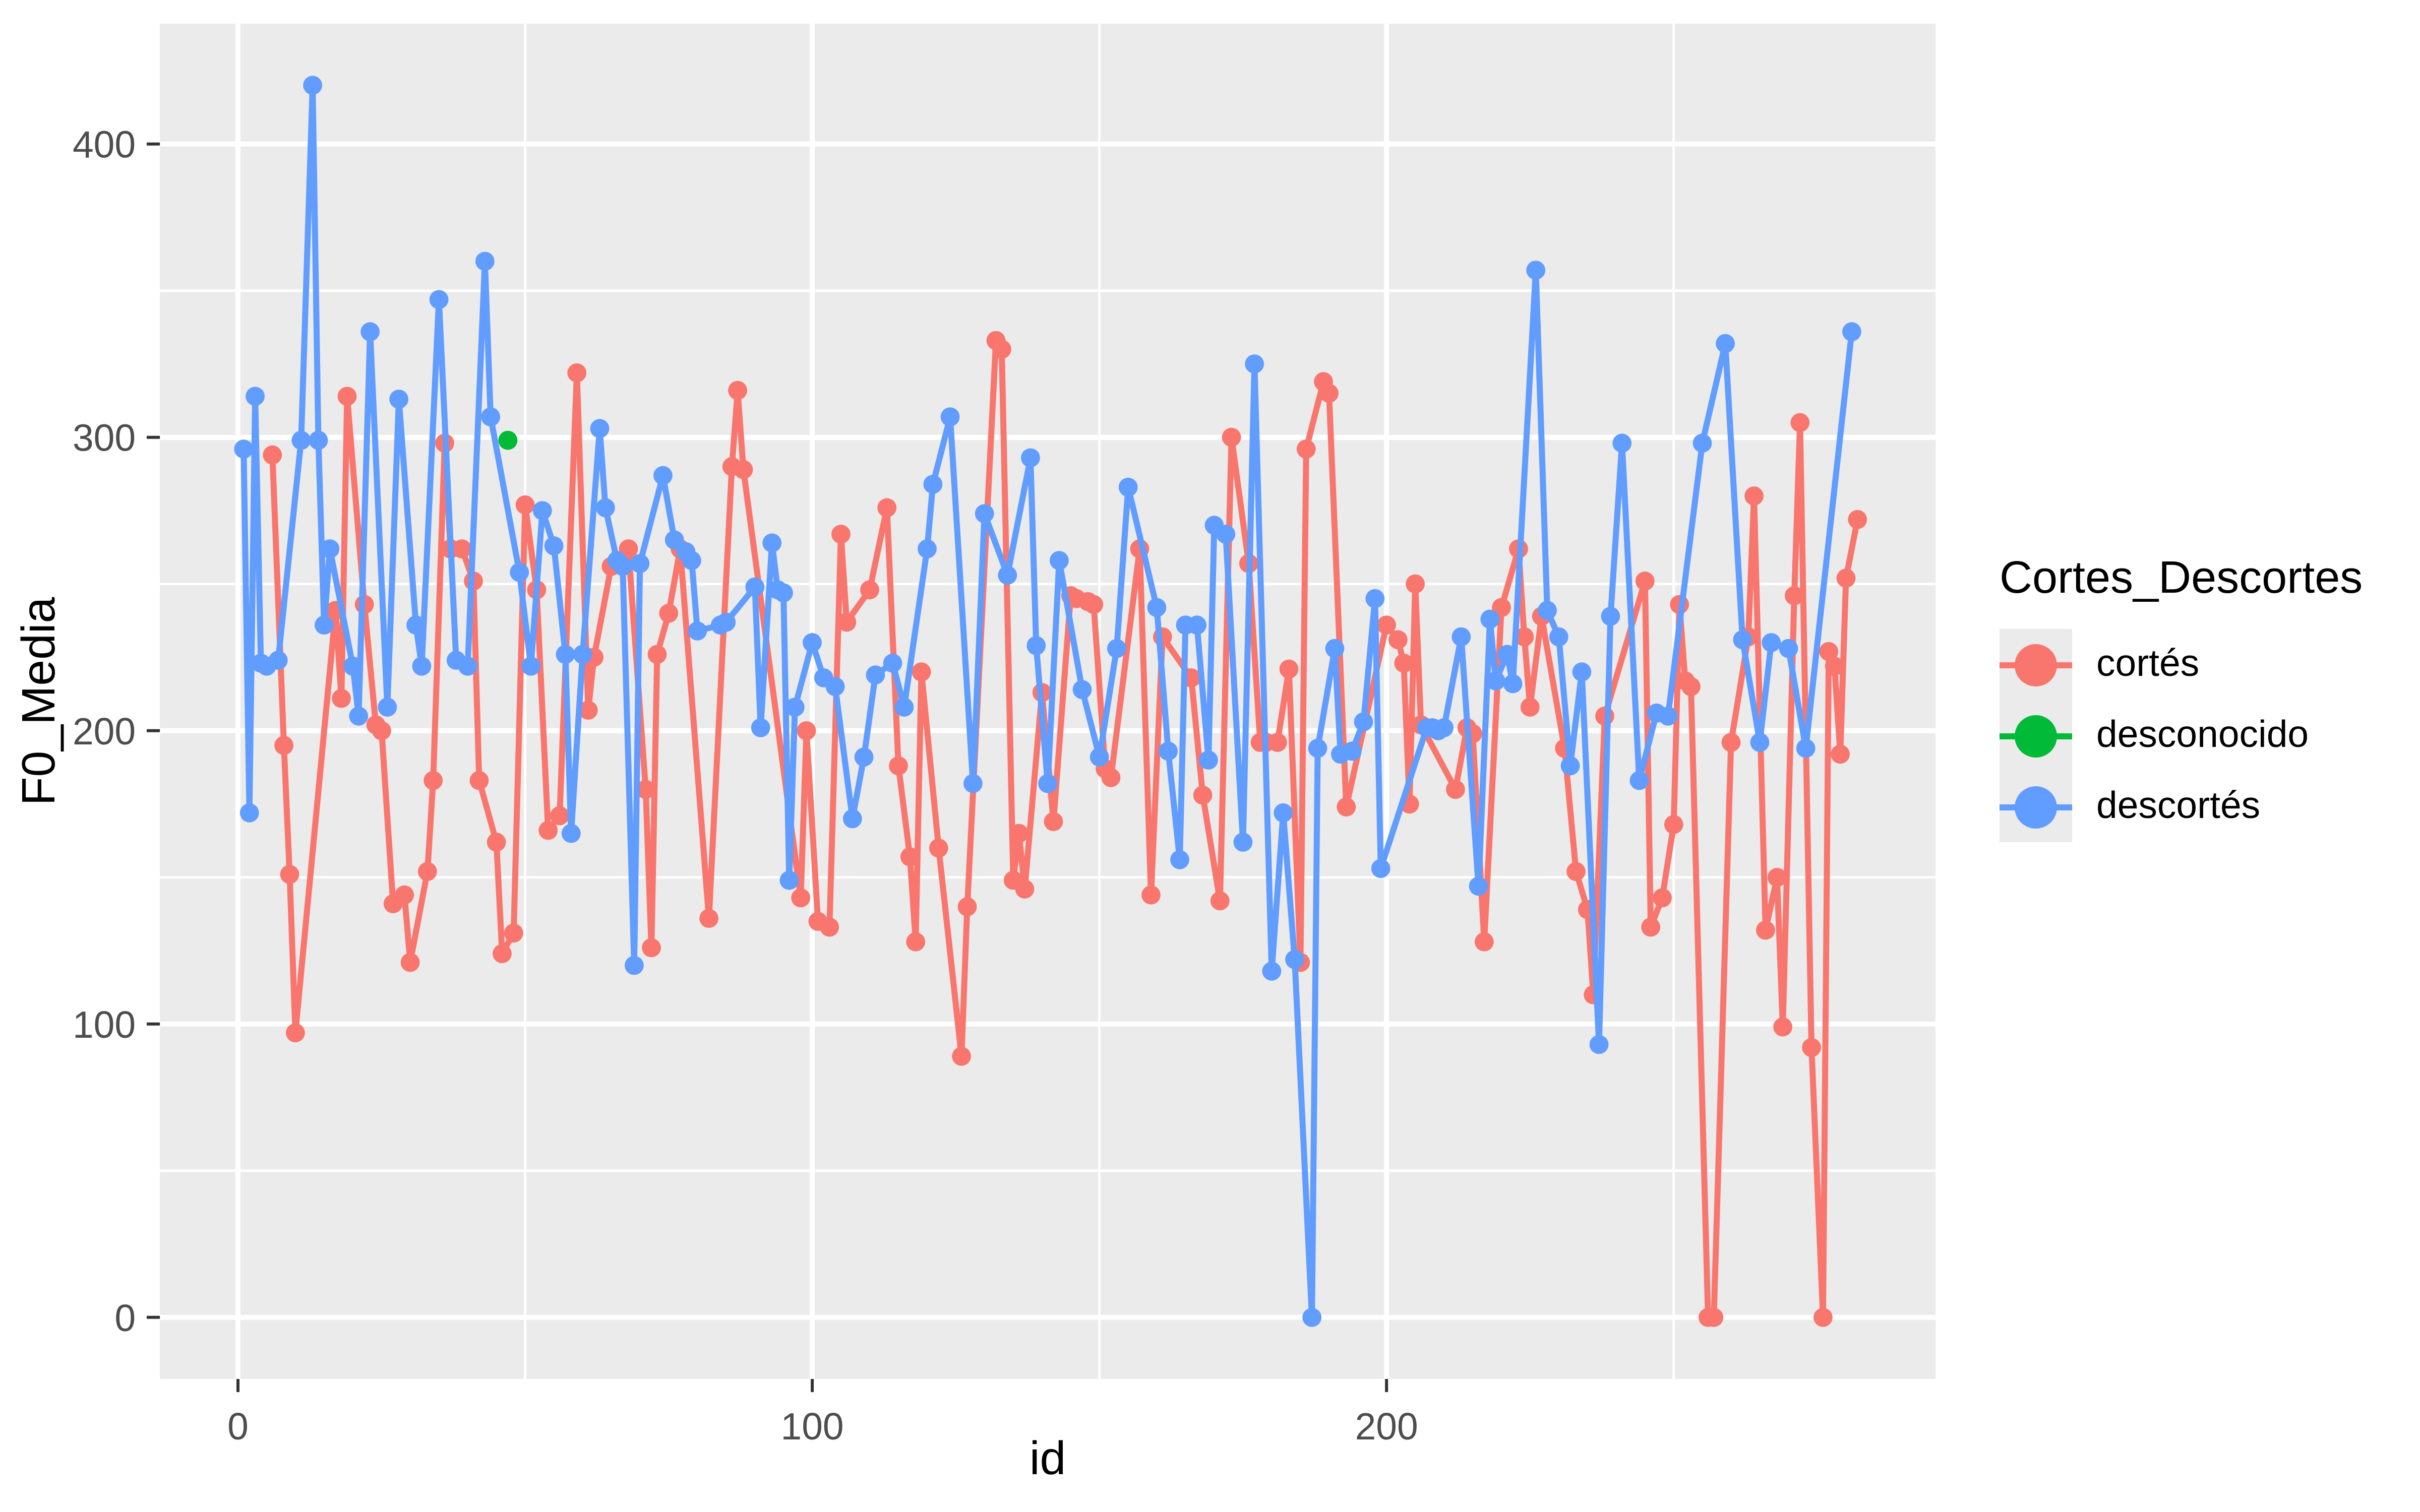 This screenshot has height=1512, width=2420. What do you see at coordinates (1048, 1458) in the screenshot?
I see `x-axis-title: id` at bounding box center [1048, 1458].